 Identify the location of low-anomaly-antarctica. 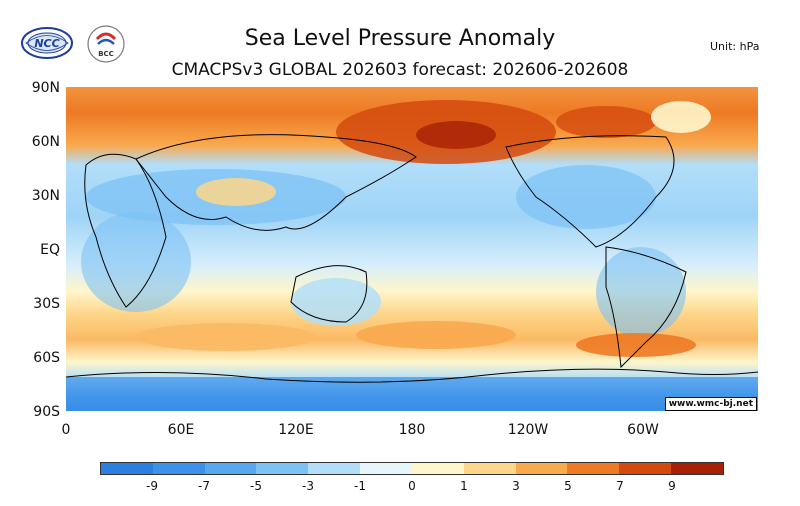
(412, 394).